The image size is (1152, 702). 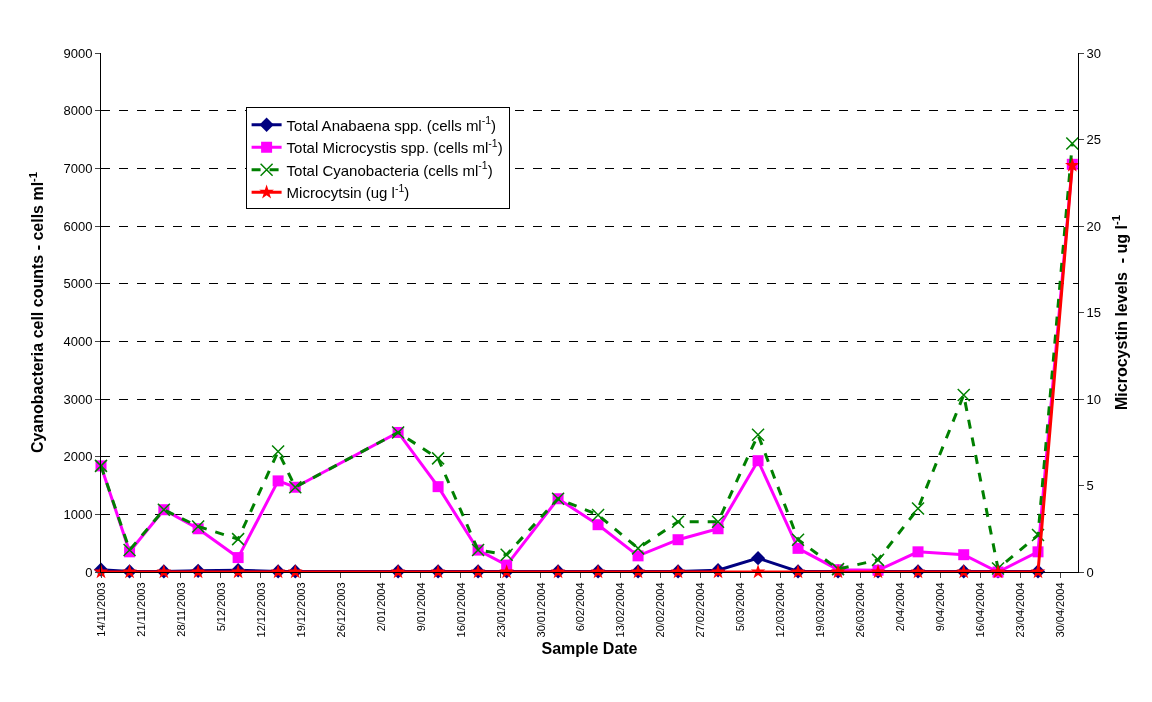 I want to click on x-tick-label: 27/02/2004, so click(x=700, y=610).